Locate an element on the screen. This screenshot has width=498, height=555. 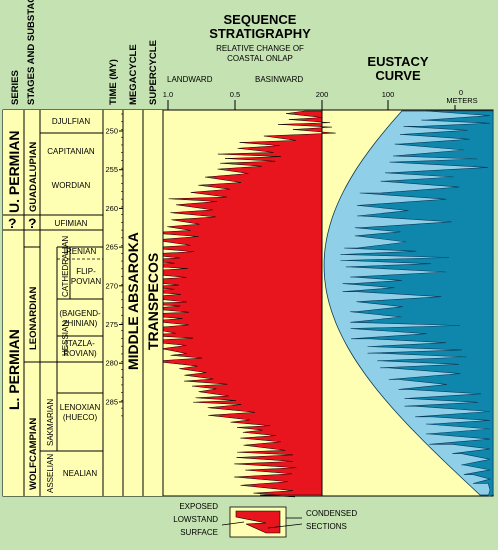
time-tick-label: 260 is located at coordinates (111, 208).